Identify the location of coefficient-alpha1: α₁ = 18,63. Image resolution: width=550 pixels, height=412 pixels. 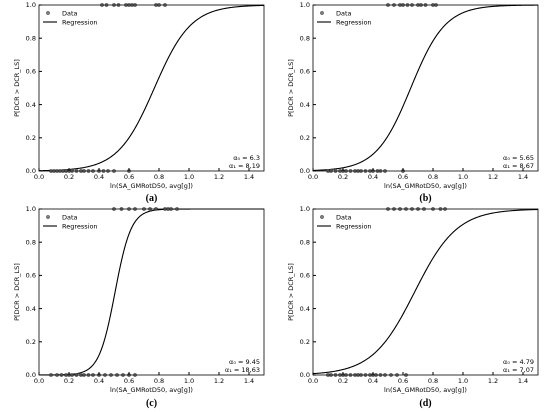
(242, 370).